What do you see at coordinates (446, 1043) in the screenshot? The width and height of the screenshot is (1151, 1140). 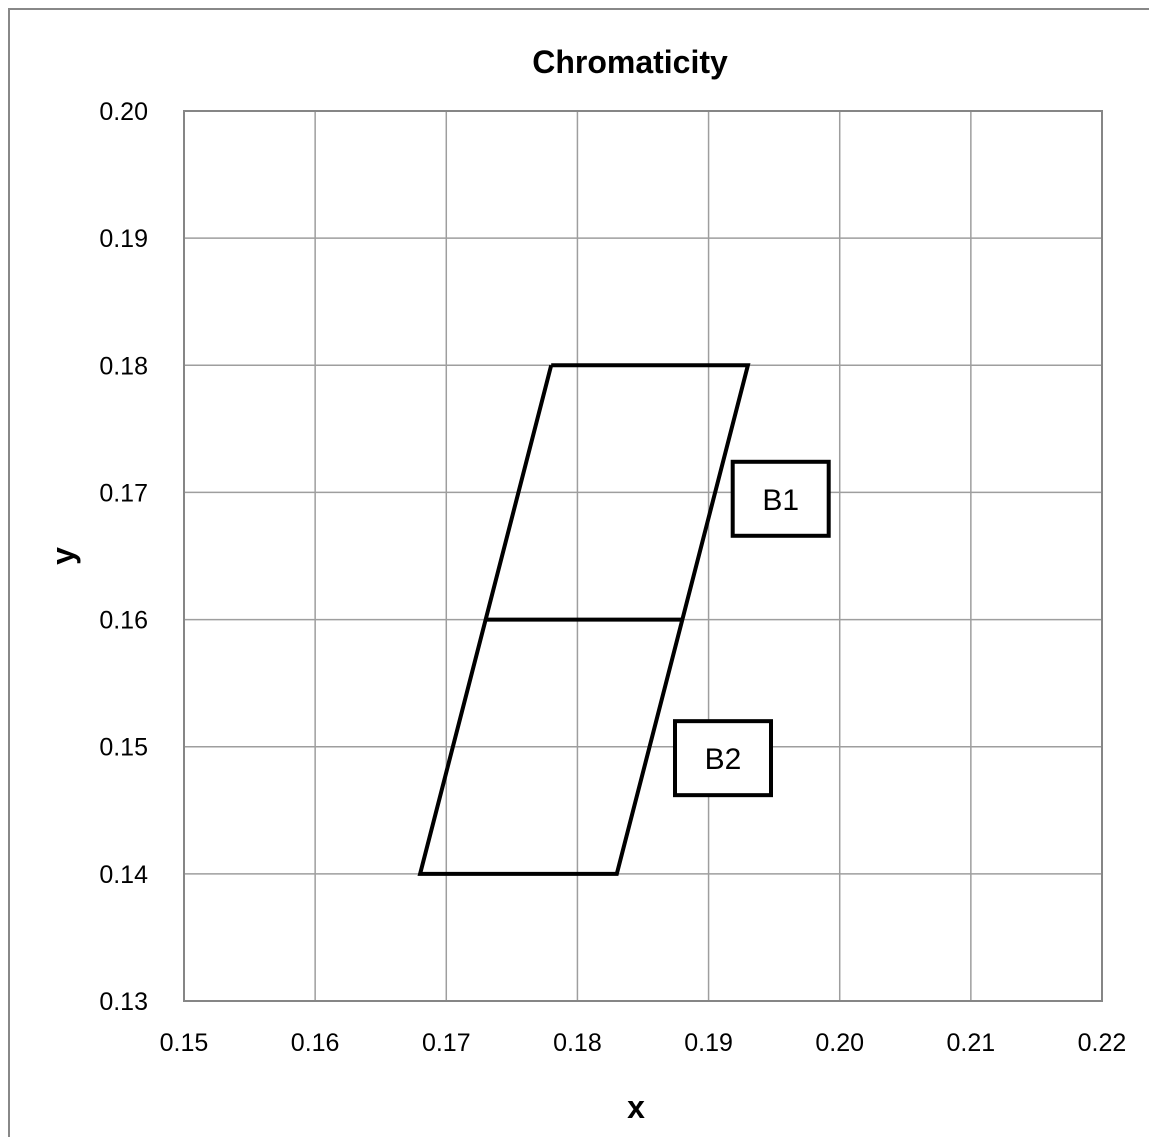 I see `x-tick-label: 0.17` at bounding box center [446, 1043].